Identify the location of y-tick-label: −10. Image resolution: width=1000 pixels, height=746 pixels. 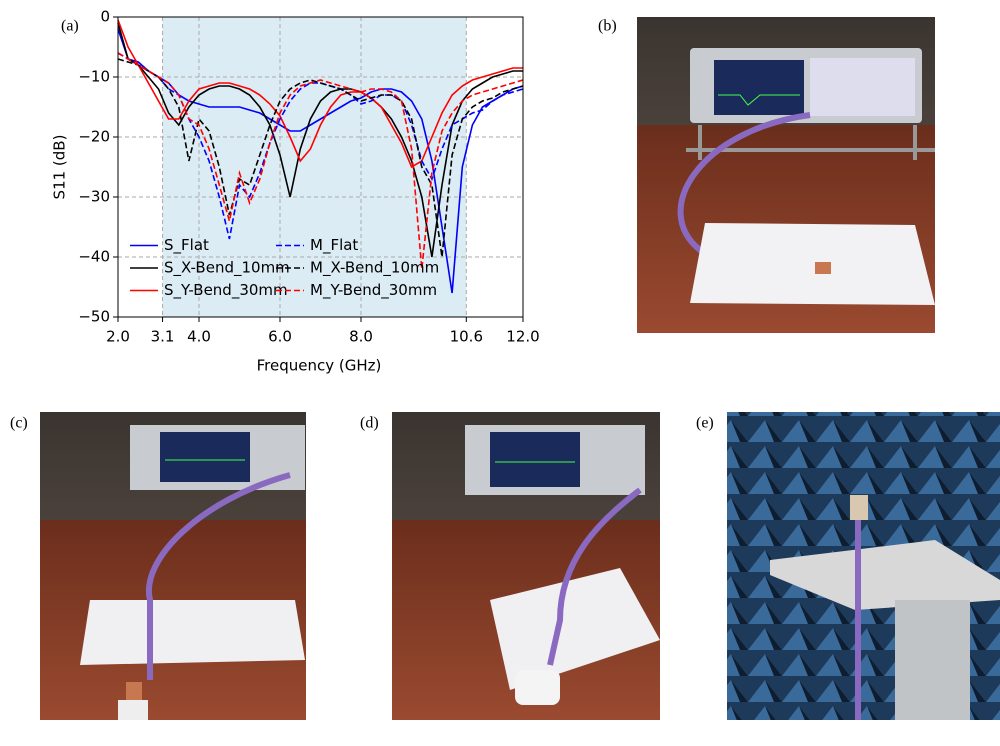
(94, 77).